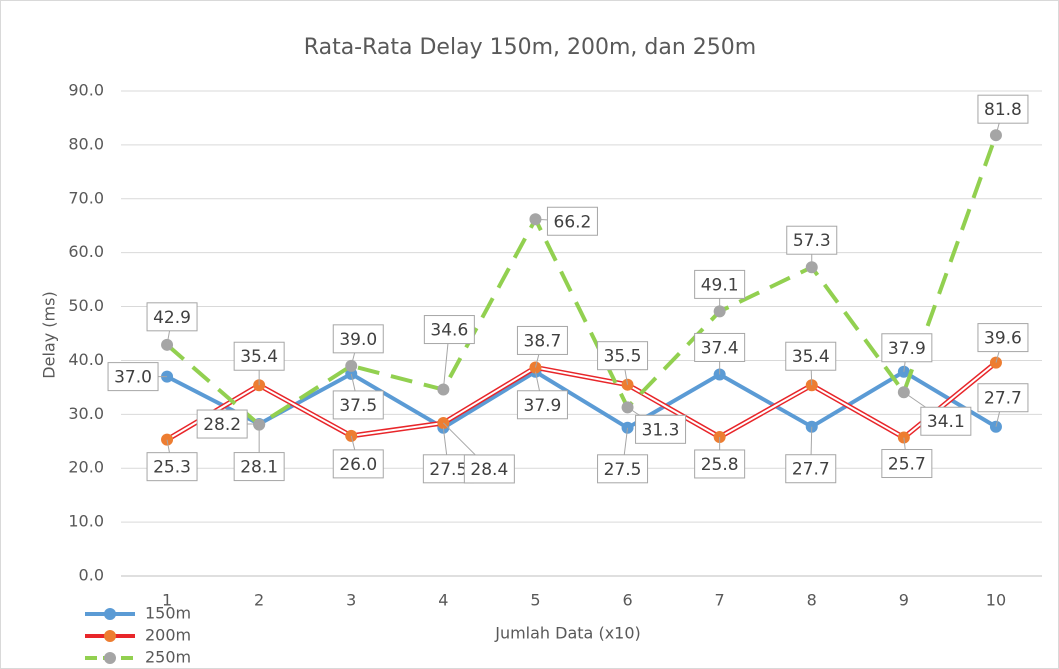 The image size is (1059, 669). Describe the element at coordinates (86, 90) in the screenshot. I see `y-tick-label: 90.0` at that location.